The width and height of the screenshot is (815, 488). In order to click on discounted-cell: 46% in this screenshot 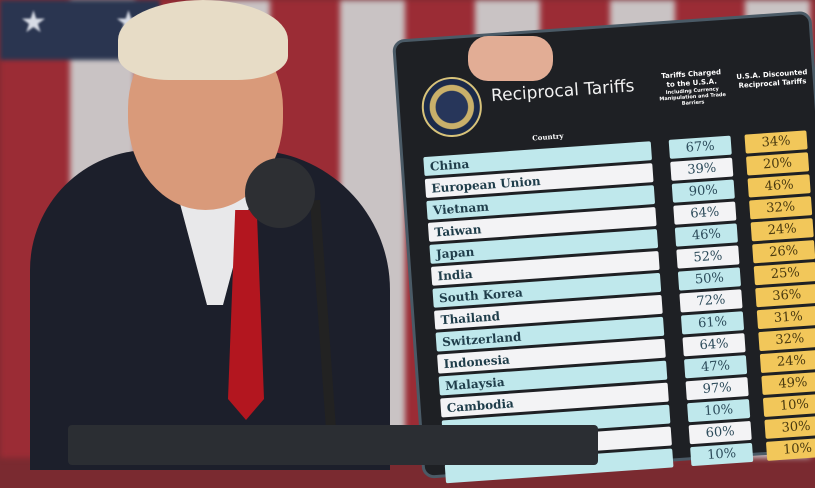, I will do `click(779, 186)`.